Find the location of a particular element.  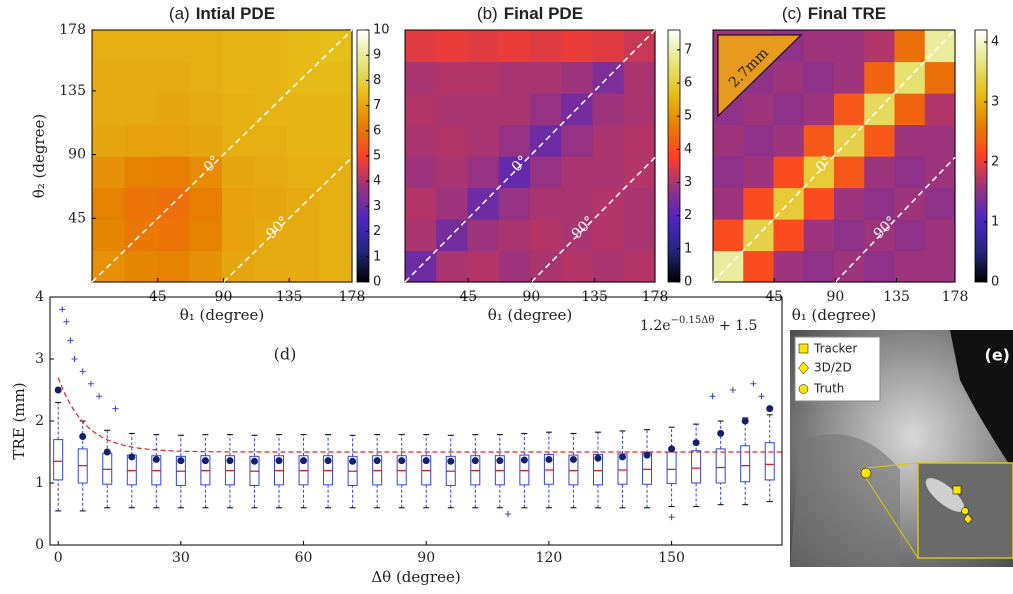

x-axis-label: θ₁ (degree) is located at coordinates (222, 315).